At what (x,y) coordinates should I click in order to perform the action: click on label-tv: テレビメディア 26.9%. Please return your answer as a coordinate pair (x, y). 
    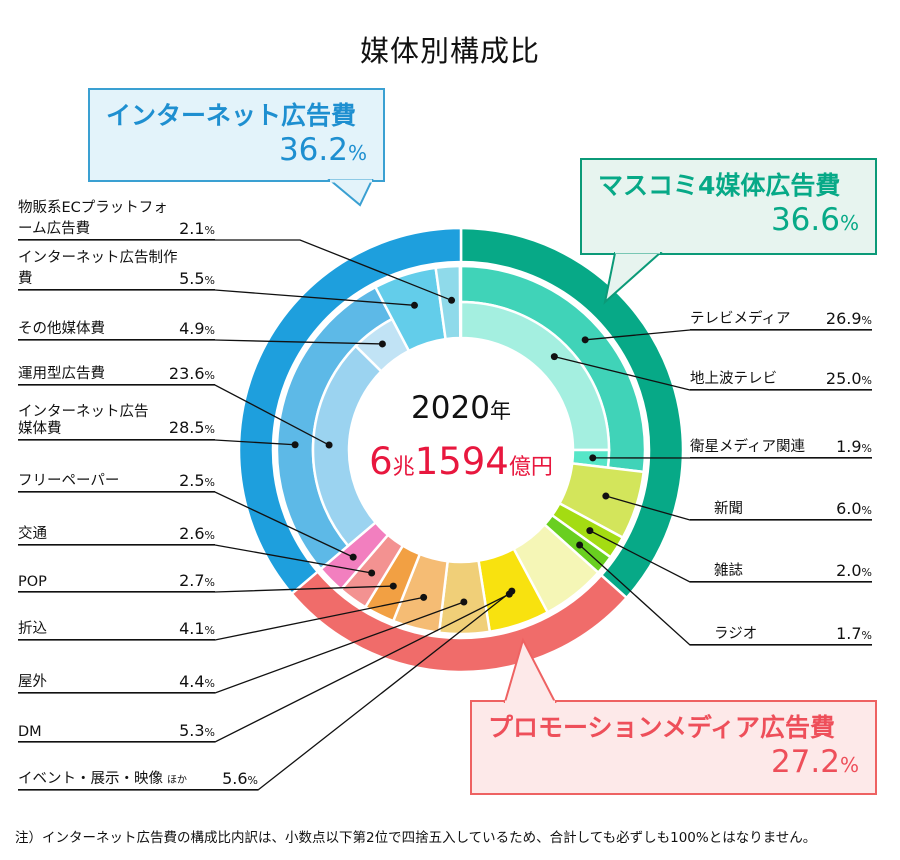
    Looking at the image, I should click on (781, 318).